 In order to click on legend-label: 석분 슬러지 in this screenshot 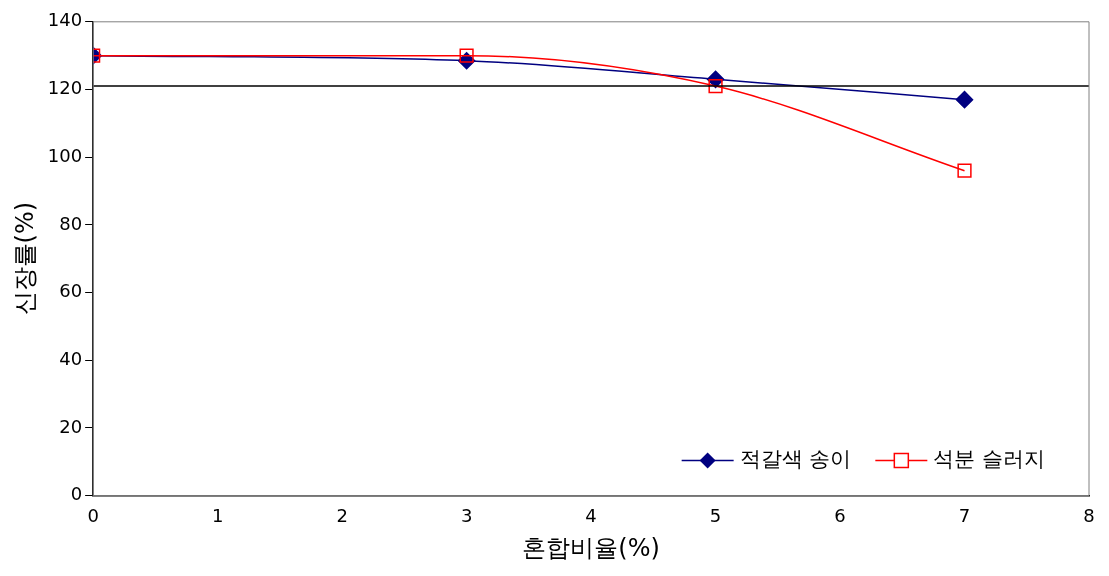, I will do `click(989, 459)`.